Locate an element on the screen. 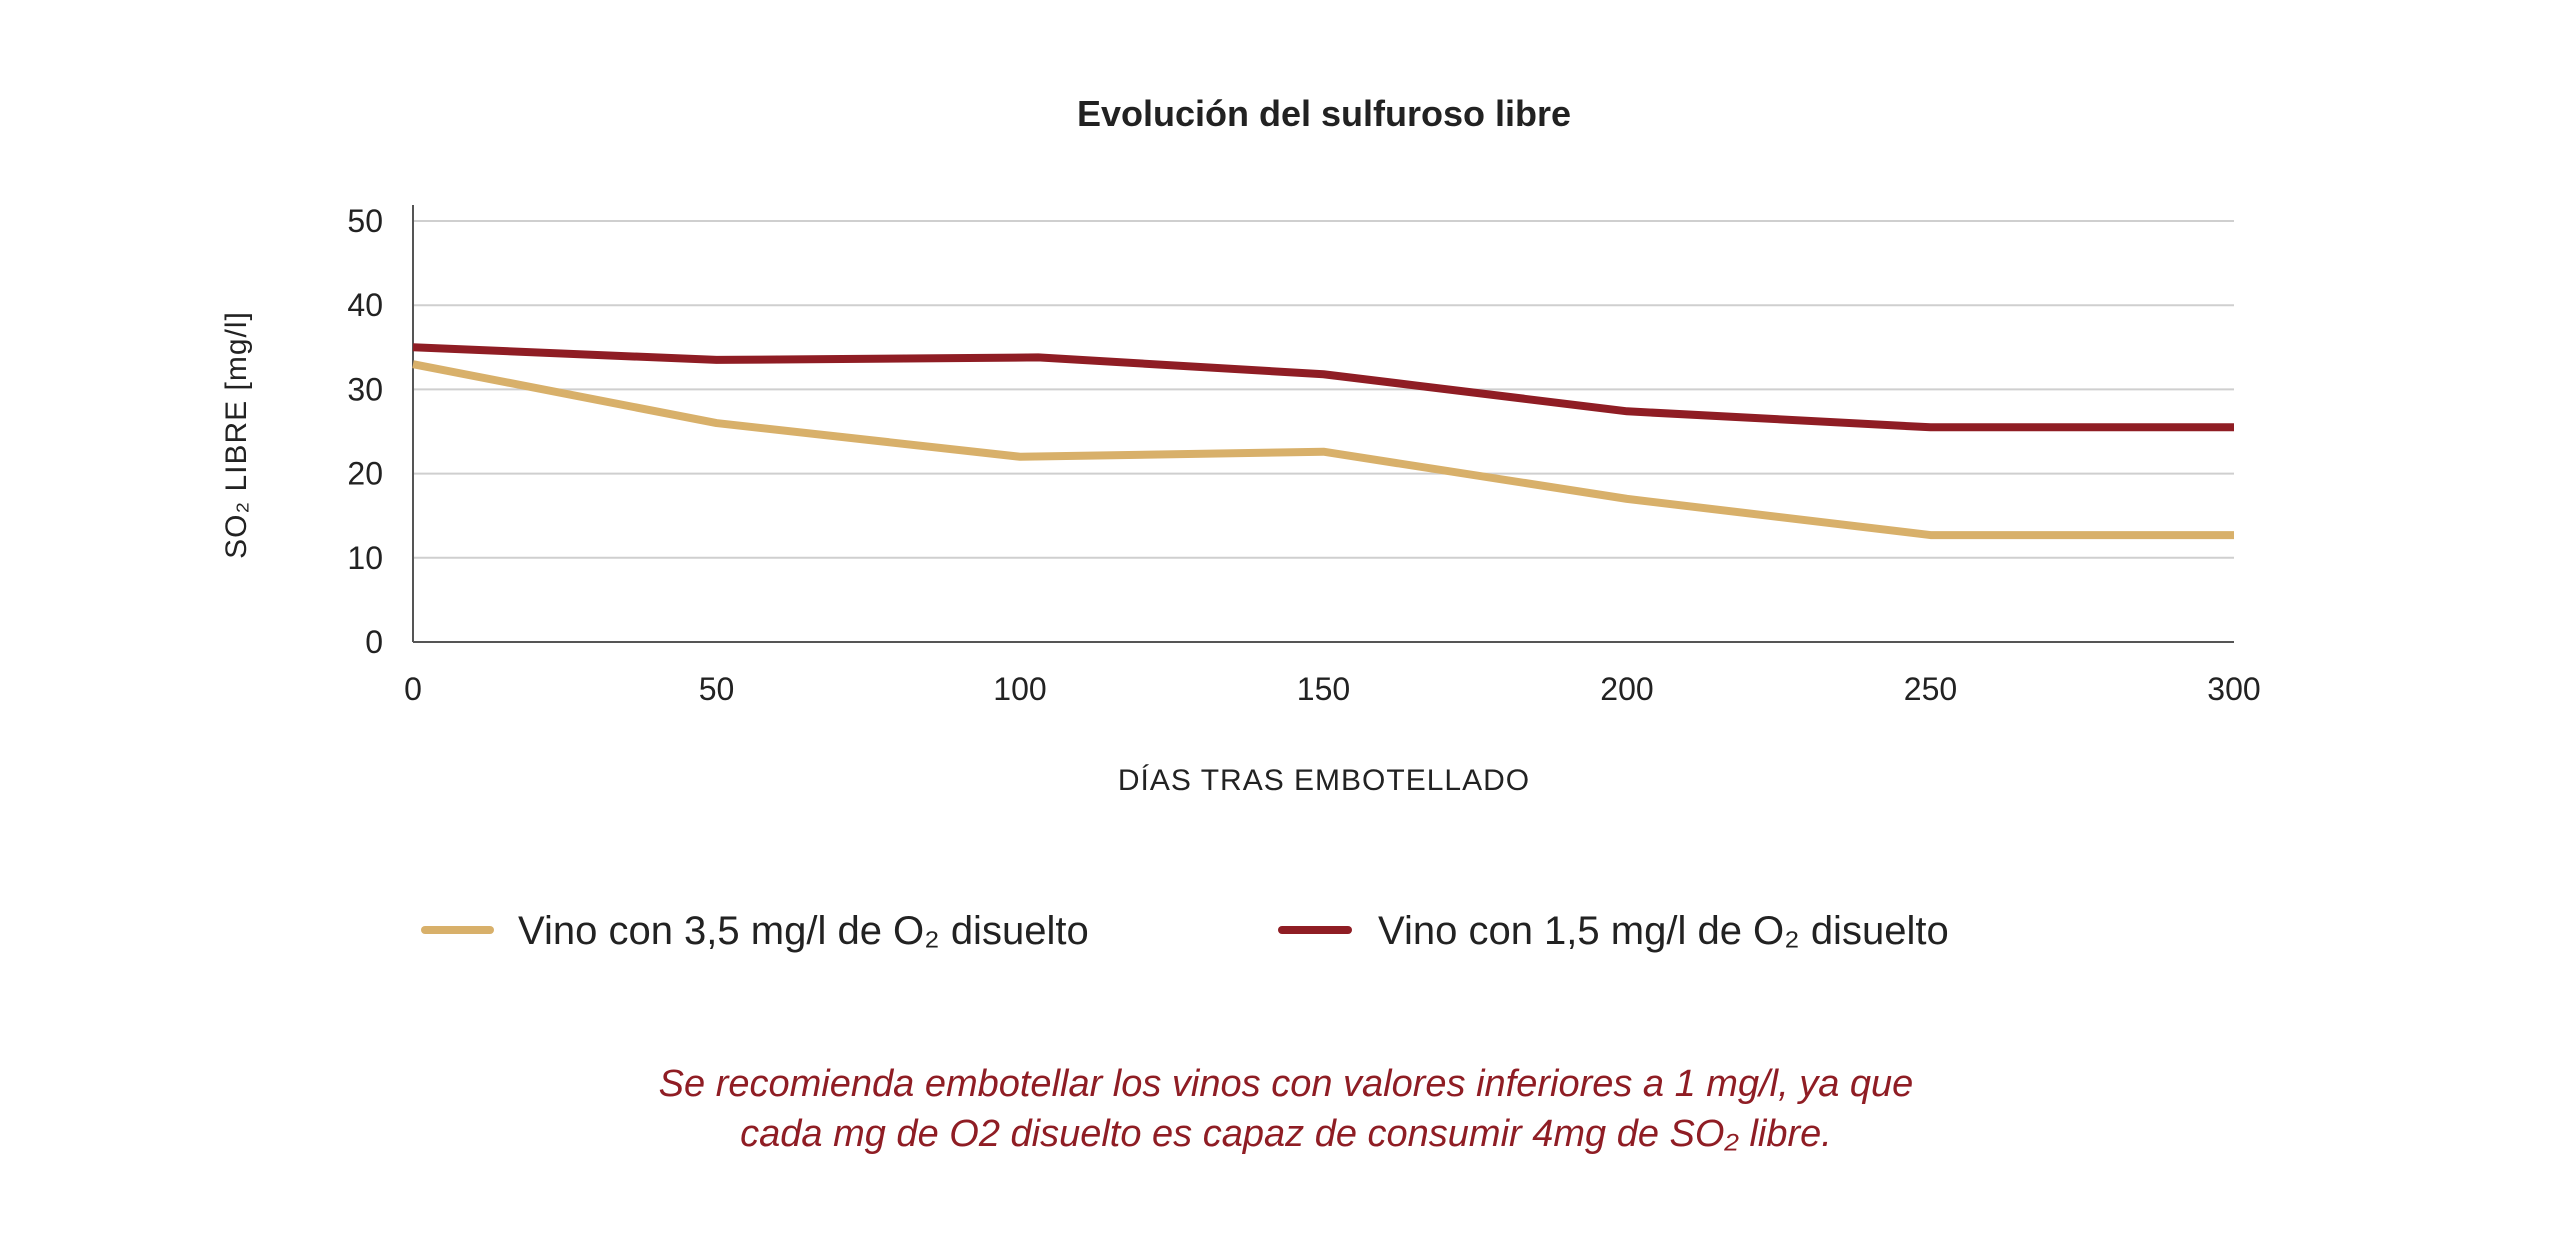 Image resolution: width=2560 pixels, height=1239 pixels. x-tick-label: 300 is located at coordinates (2233, 689).